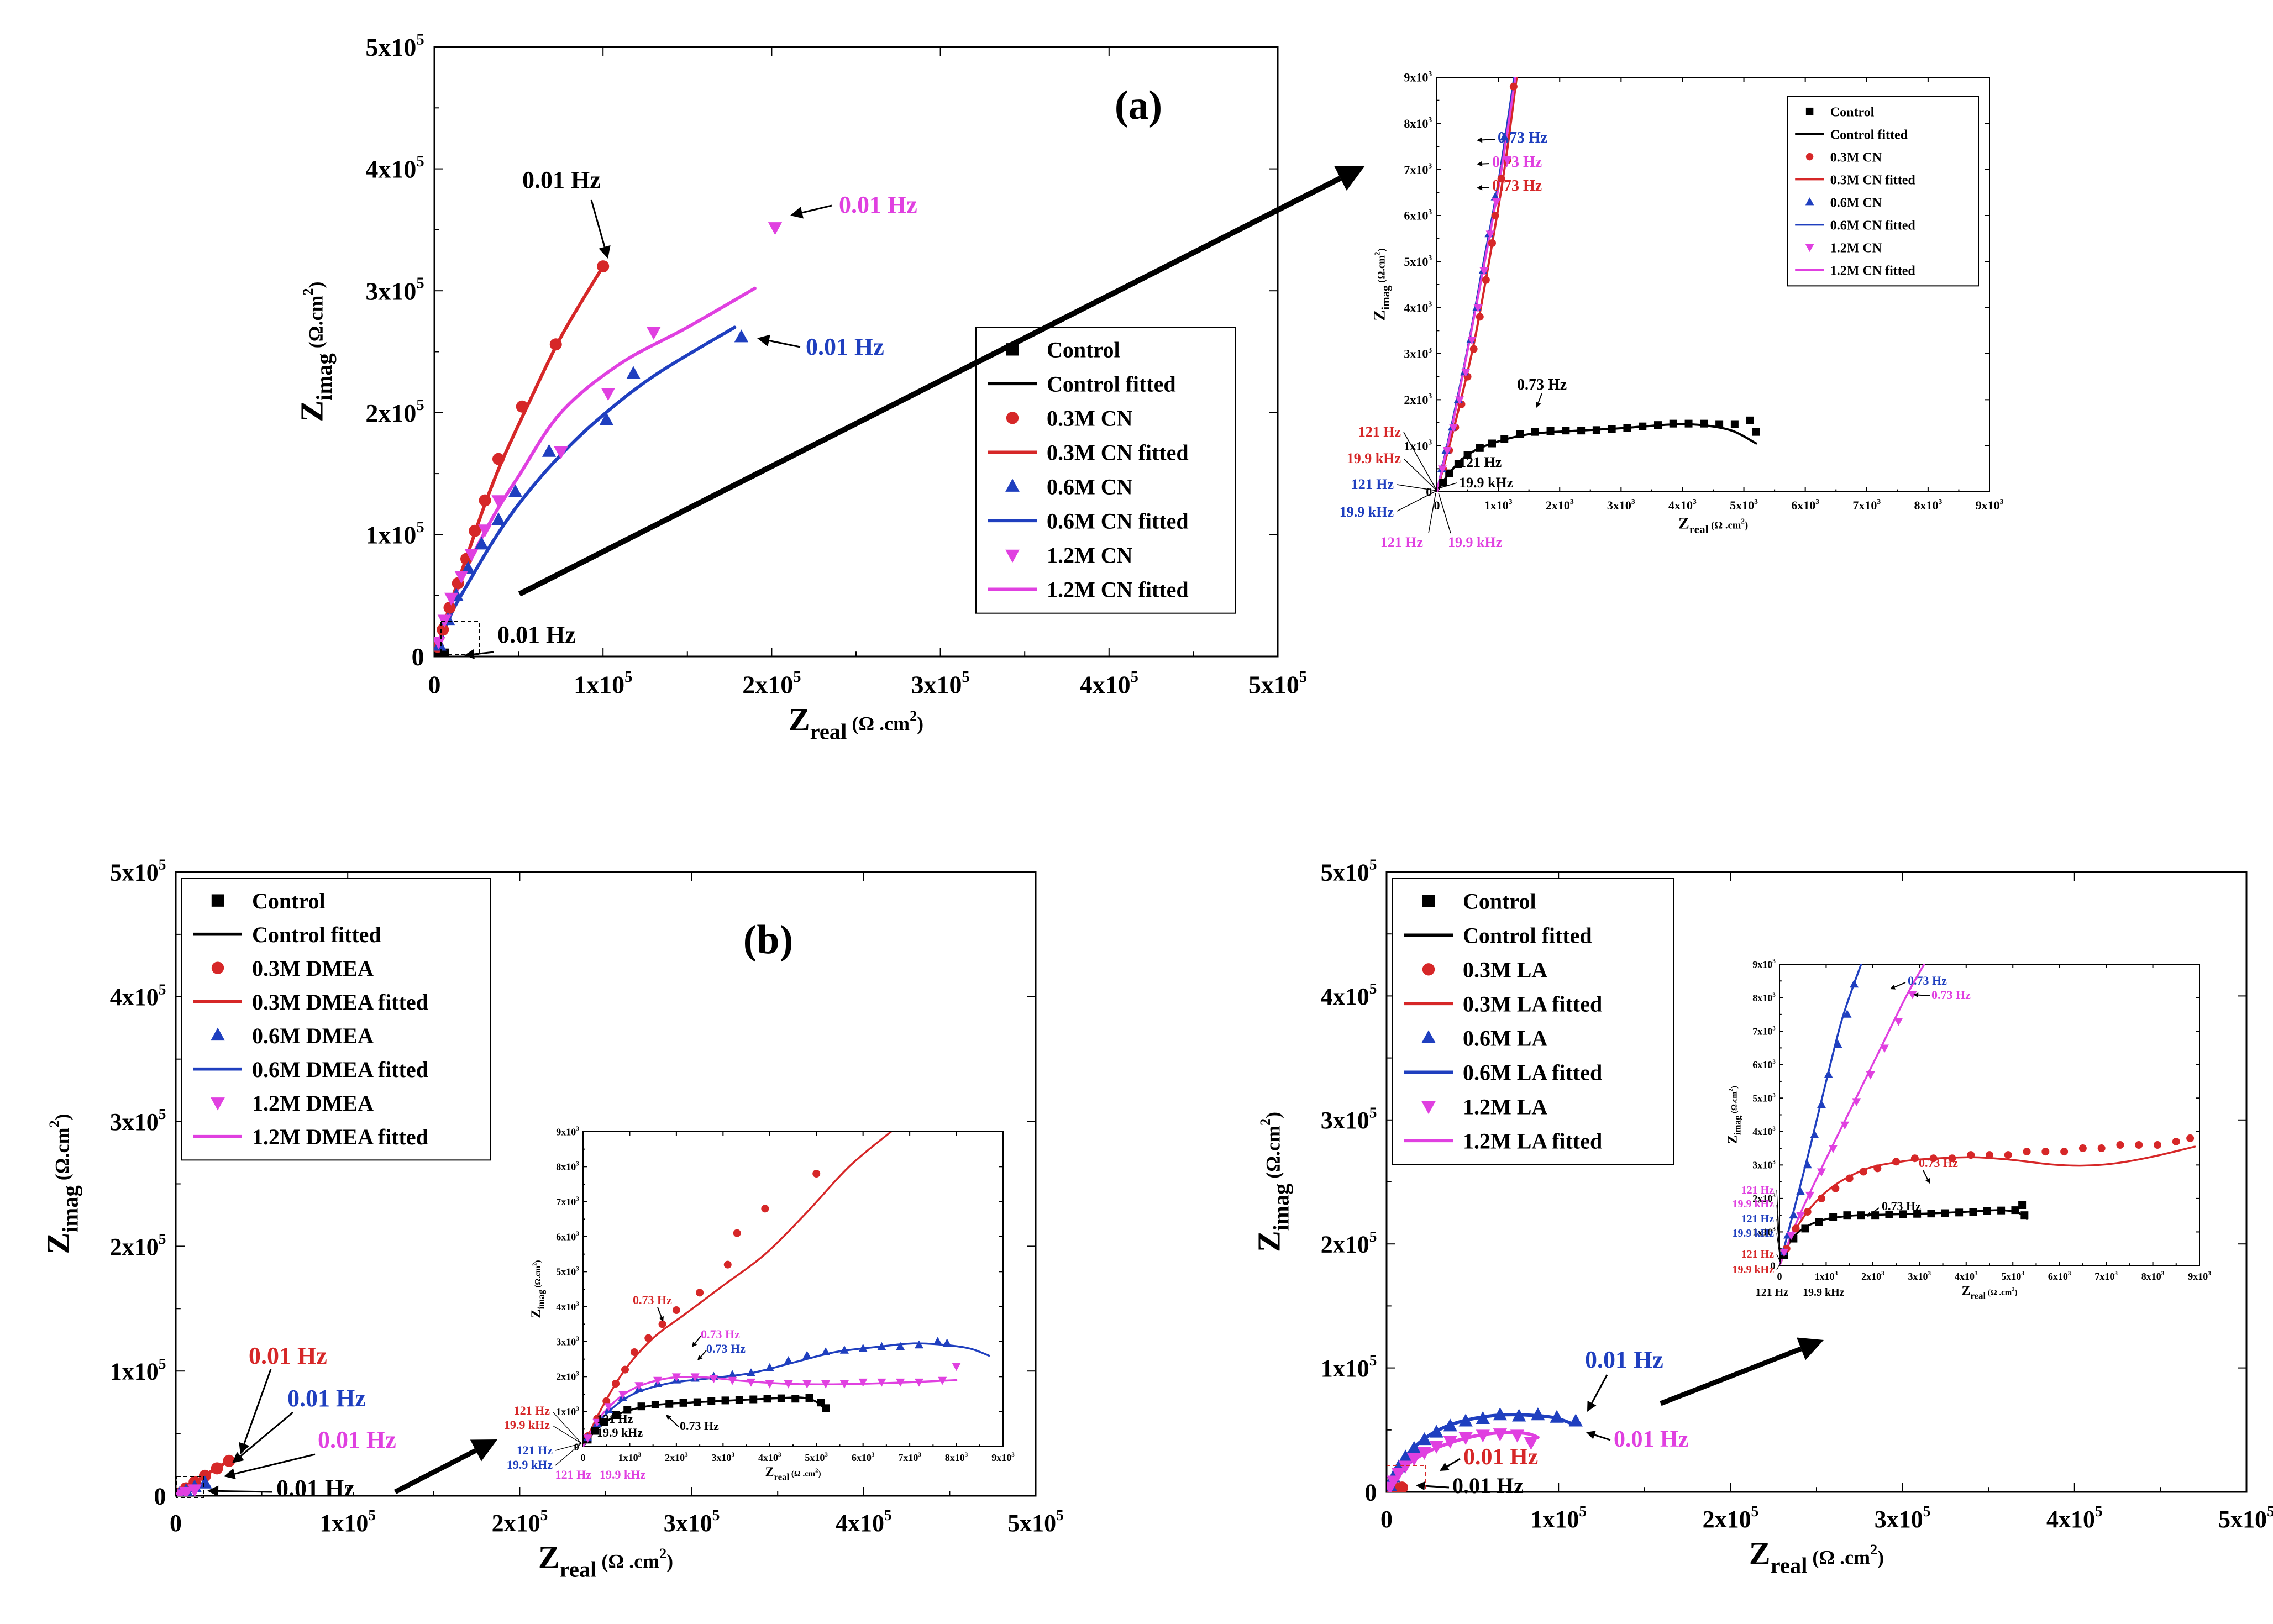  I want to click on y-tick-label: 4x103, so click(567, 1306).